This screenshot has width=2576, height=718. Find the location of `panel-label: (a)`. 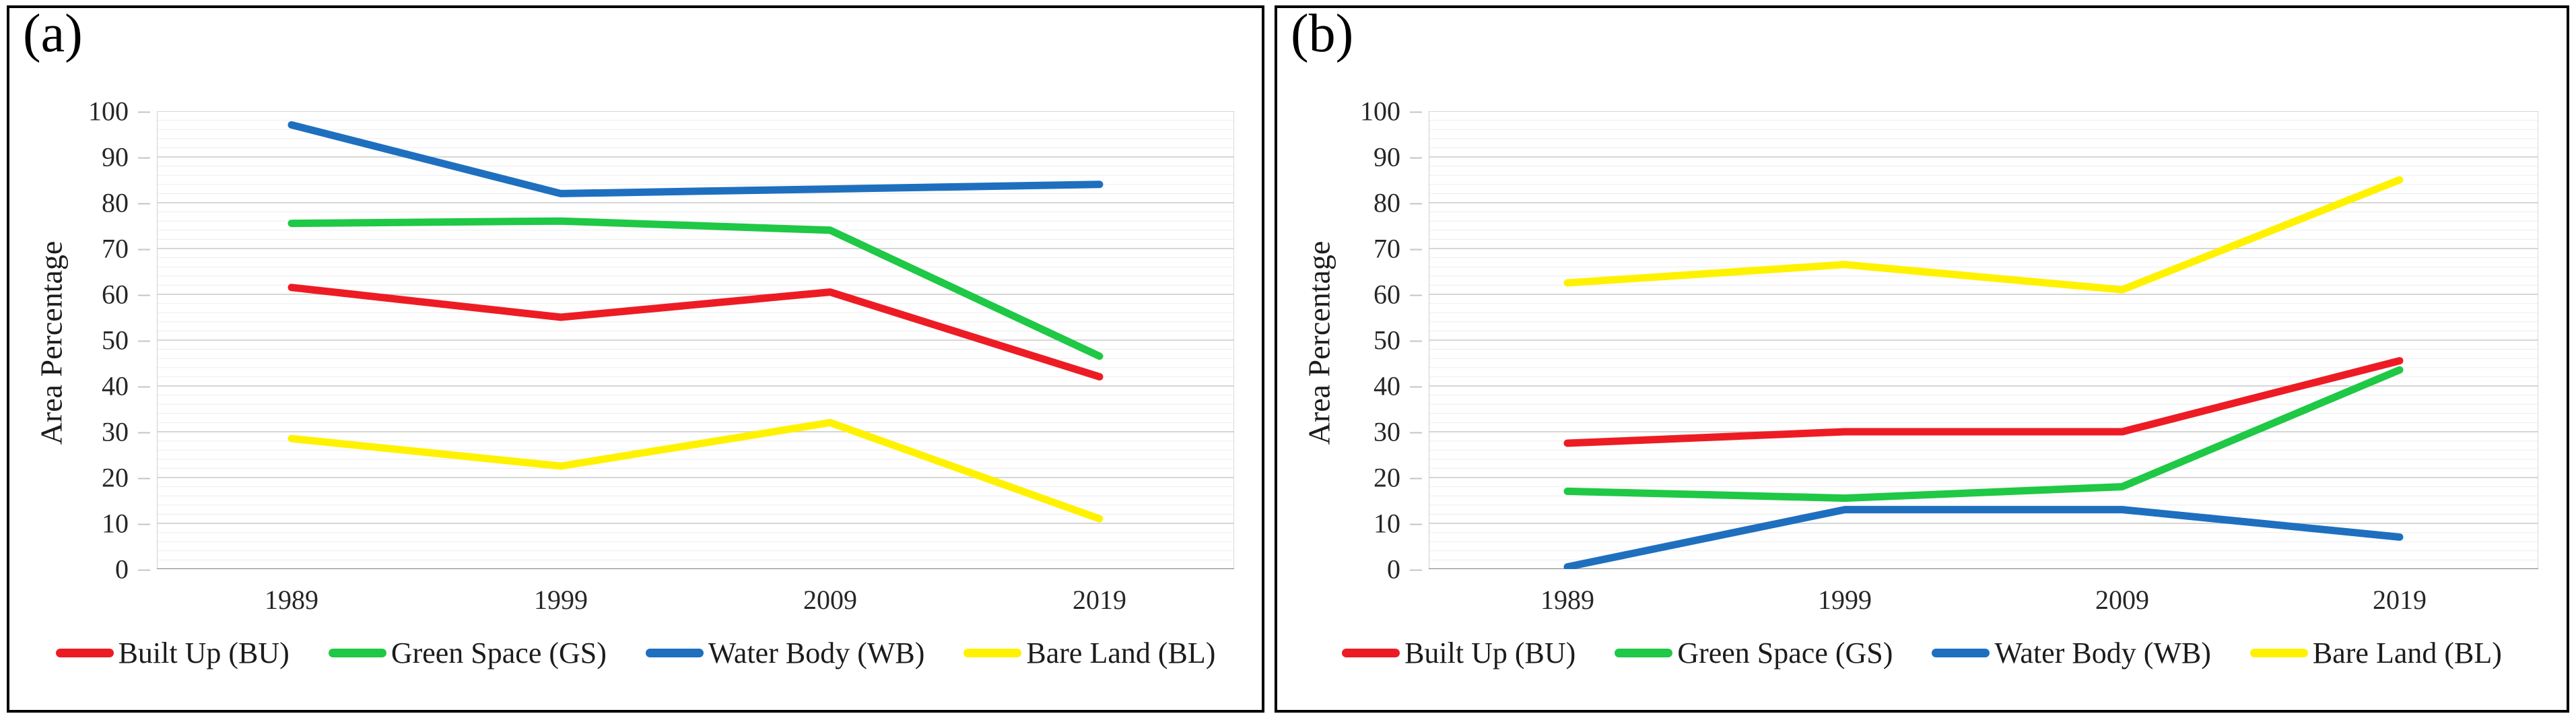

panel-label: (a) is located at coordinates (53, 33).